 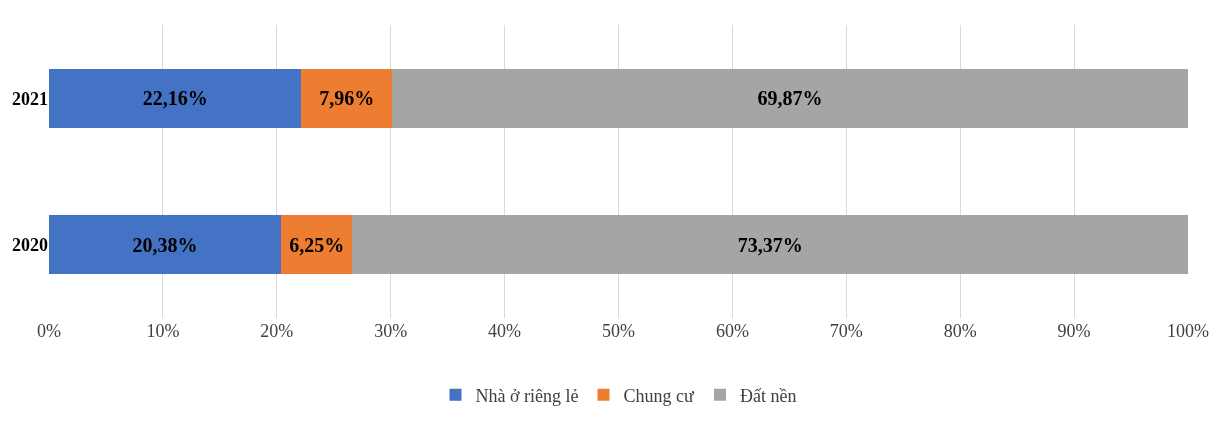 What do you see at coordinates (49, 331) in the screenshot?
I see `x-tick-label: 0%` at bounding box center [49, 331].